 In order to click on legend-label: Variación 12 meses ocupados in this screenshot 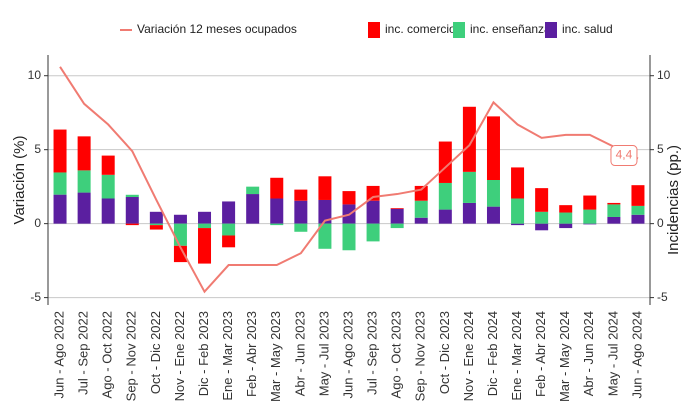, I will do `click(217, 29)`.